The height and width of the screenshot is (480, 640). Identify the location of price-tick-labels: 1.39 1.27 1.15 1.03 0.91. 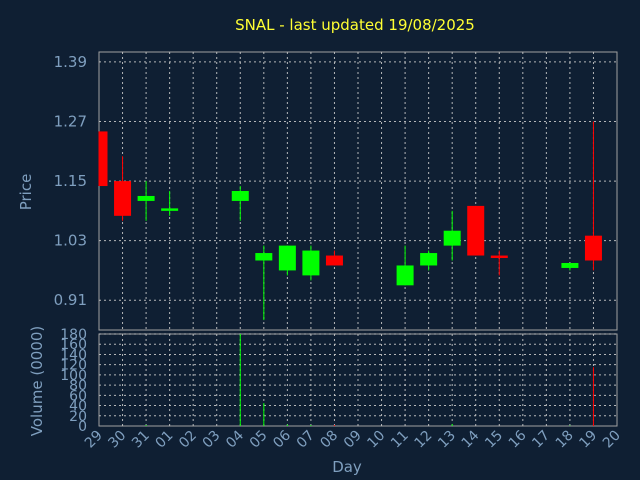
(70, 181).